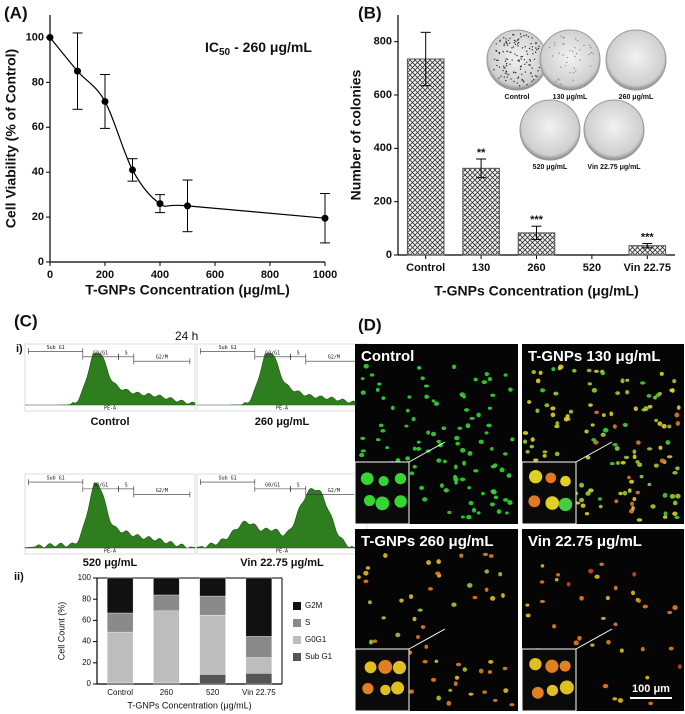 The width and height of the screenshot is (685, 714). Describe the element at coordinates (259, 692) in the screenshot. I see `x-tick-label: Vin 22.75` at that location.